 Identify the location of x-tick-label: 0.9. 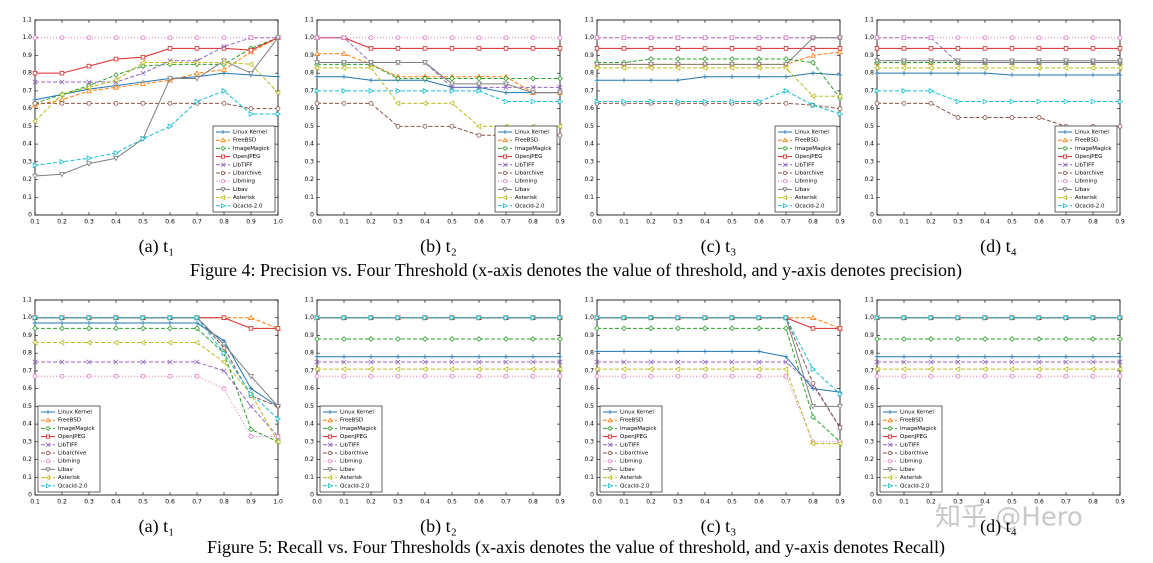
(251, 222).